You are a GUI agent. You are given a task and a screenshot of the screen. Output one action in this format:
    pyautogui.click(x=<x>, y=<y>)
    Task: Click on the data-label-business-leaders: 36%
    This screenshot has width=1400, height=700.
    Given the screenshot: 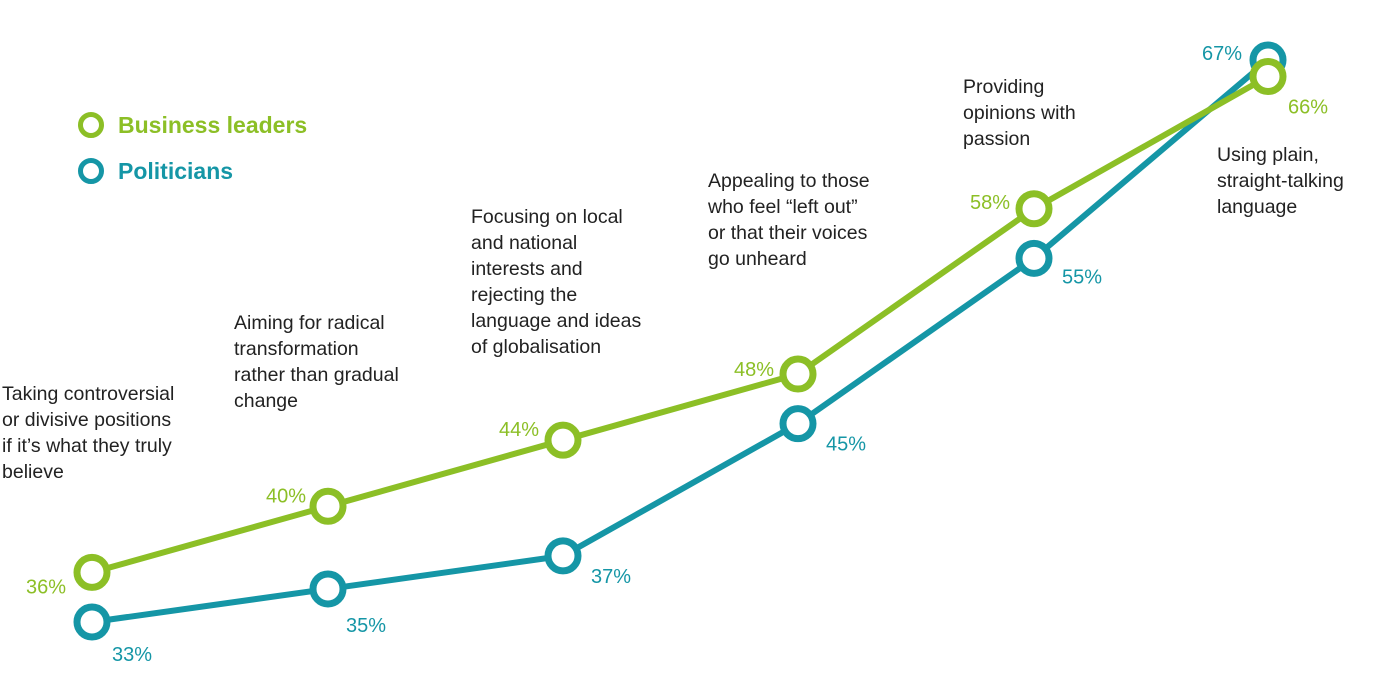 What is the action you would take?
    pyautogui.click(x=46, y=587)
    